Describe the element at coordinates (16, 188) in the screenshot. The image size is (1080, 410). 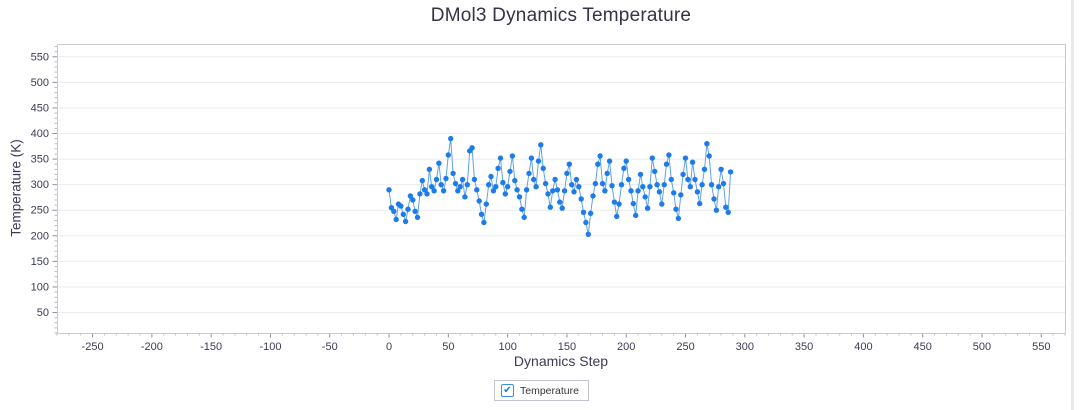
I see `y-axis-title: Temperature (K)` at that location.